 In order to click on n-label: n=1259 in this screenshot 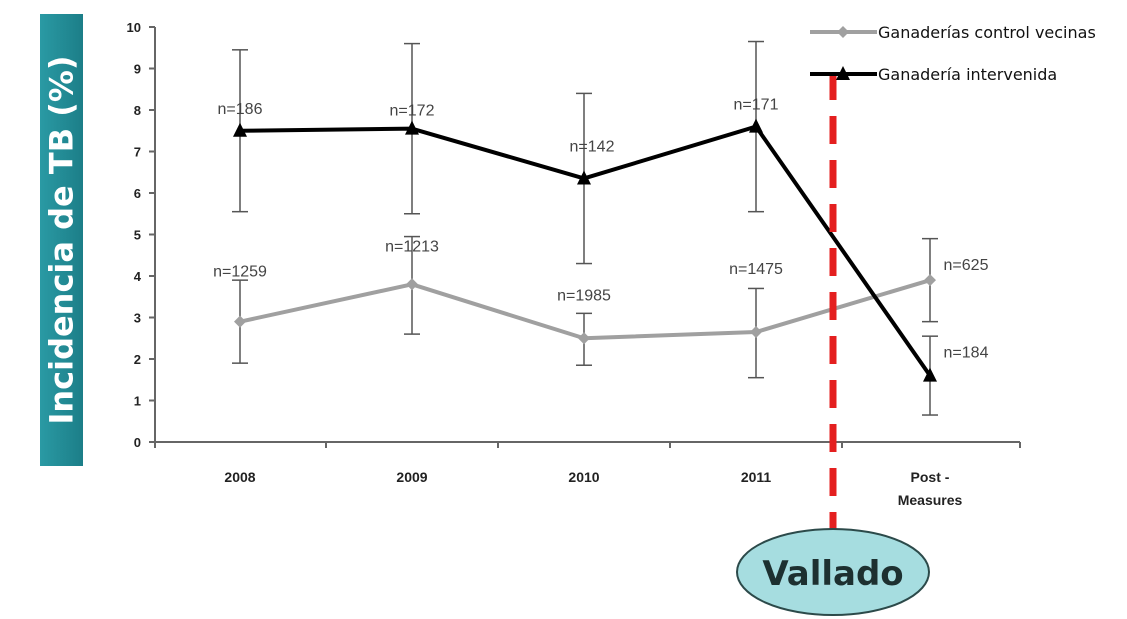, I will do `click(240, 272)`.